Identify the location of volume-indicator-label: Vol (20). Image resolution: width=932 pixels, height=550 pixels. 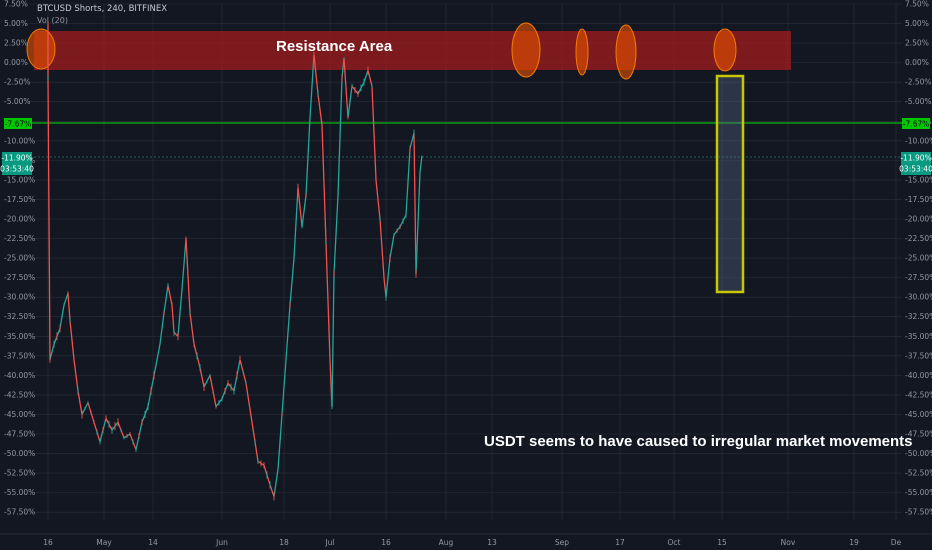
(52, 20).